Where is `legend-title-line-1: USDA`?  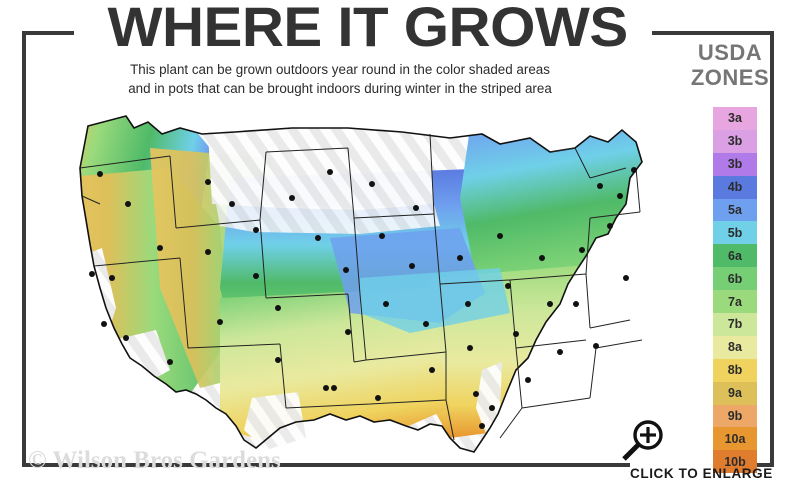
legend-title-line-1: USDA is located at coordinates (730, 52).